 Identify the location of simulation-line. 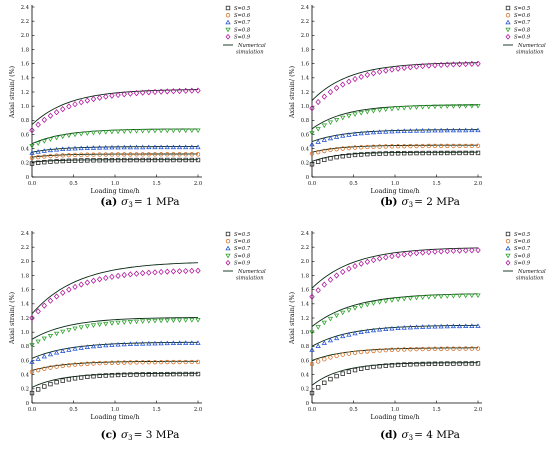
(394, 354).